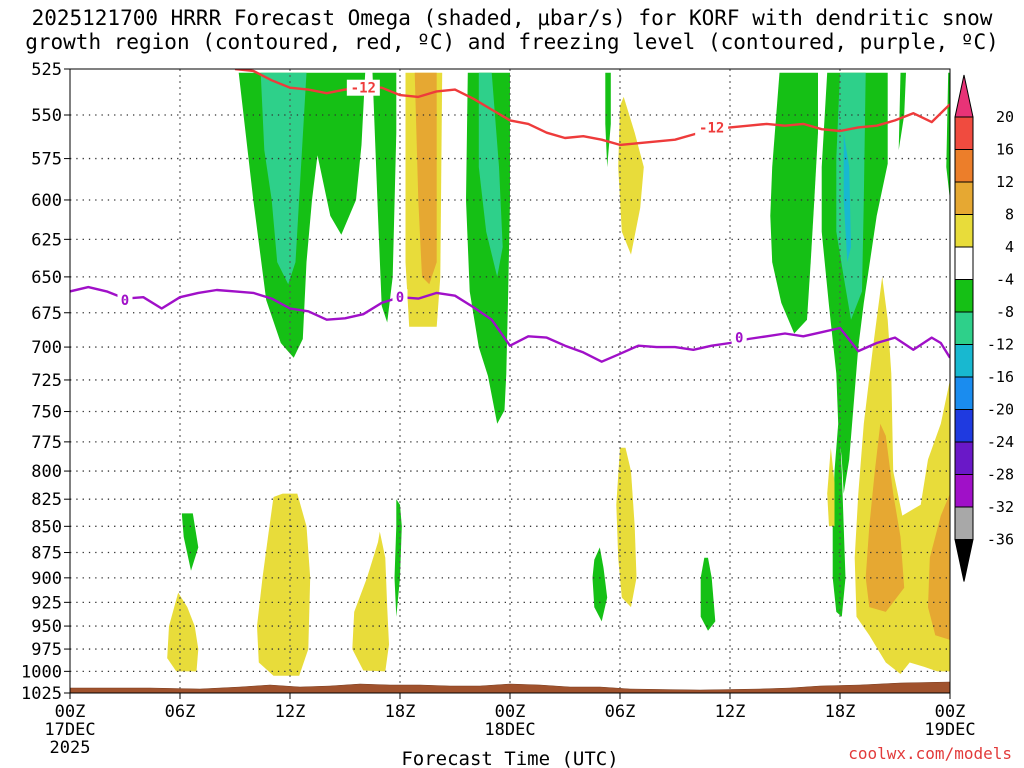 The image size is (1024, 768). Describe the element at coordinates (620, 712) in the screenshot. I see `x-tick-label-30: 06Z` at that location.